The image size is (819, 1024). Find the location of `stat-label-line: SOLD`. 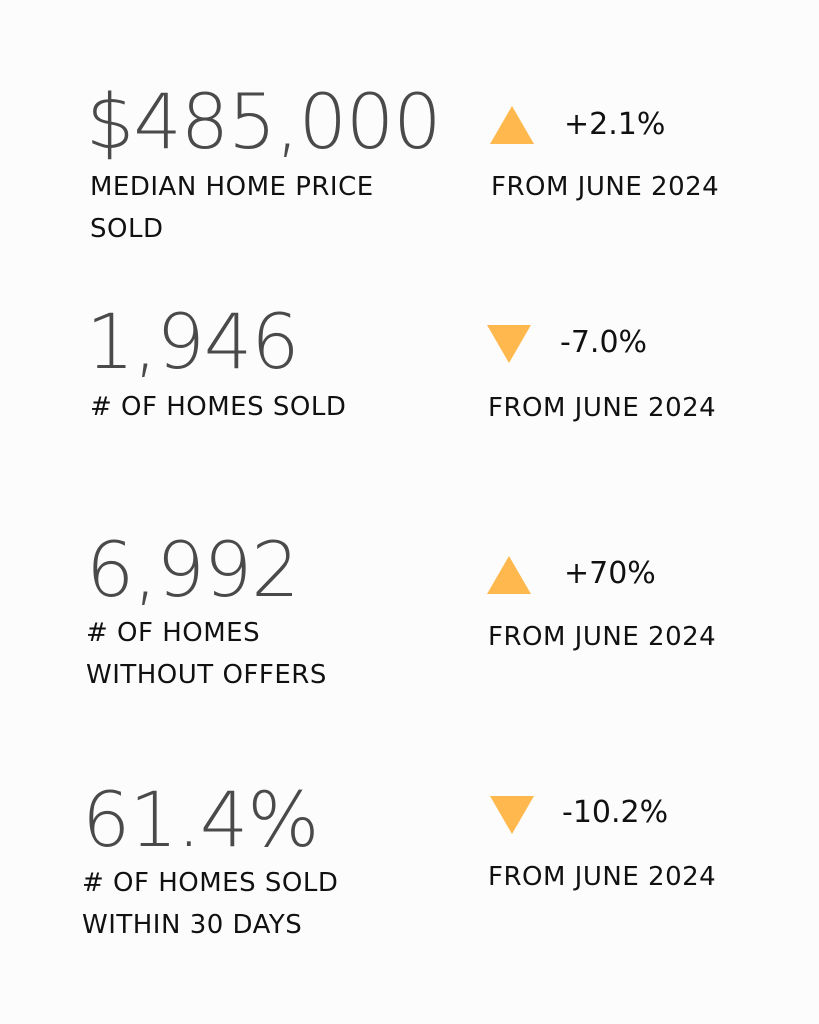

stat-label-line: SOLD is located at coordinates (127, 229).